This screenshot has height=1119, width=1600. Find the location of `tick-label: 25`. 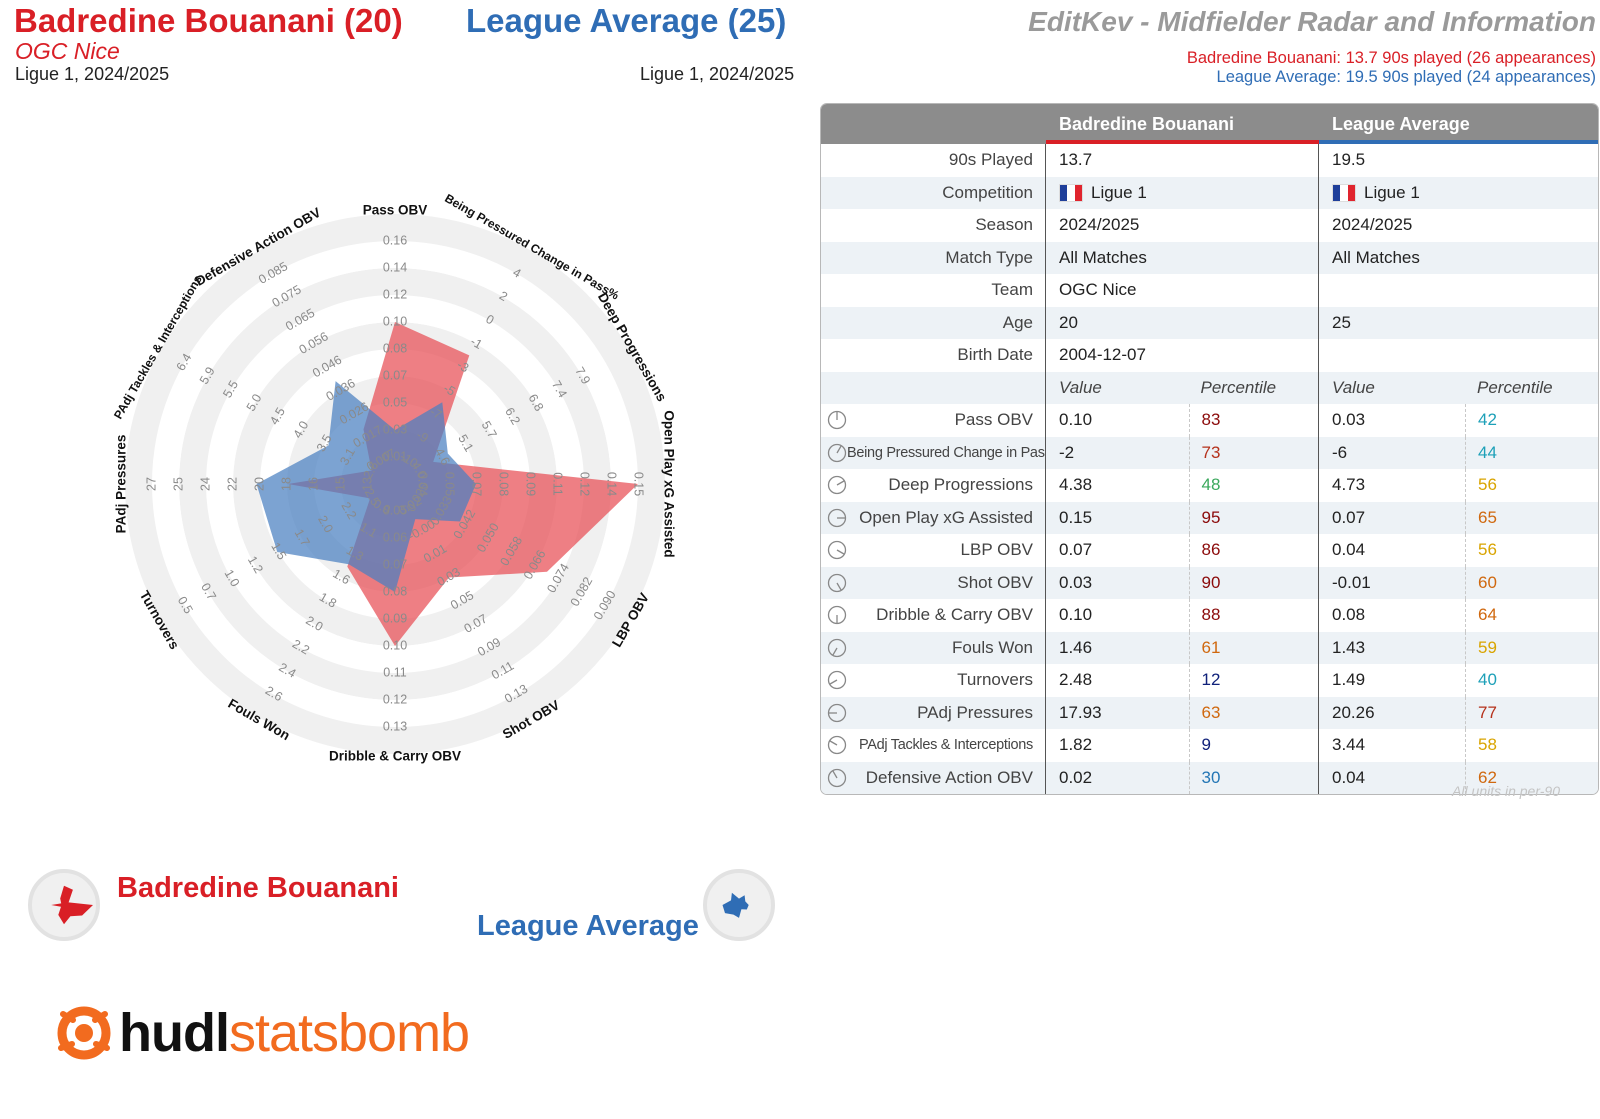

tick-label: 25 is located at coordinates (178, 484).